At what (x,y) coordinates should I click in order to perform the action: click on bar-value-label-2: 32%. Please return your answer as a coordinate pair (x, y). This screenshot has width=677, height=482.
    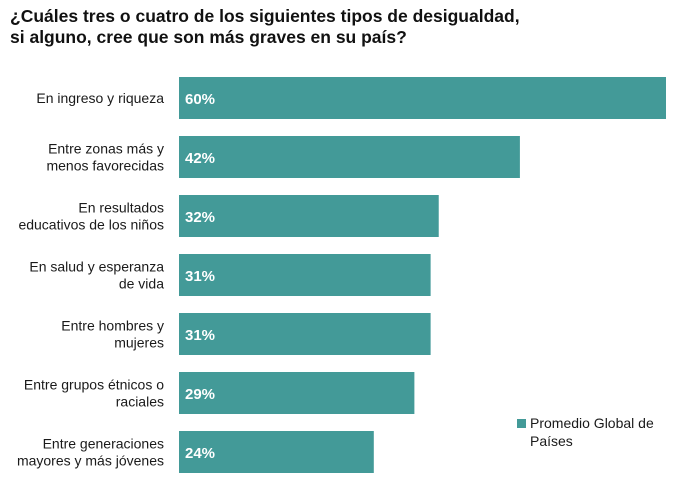
    Looking at the image, I should click on (200, 217).